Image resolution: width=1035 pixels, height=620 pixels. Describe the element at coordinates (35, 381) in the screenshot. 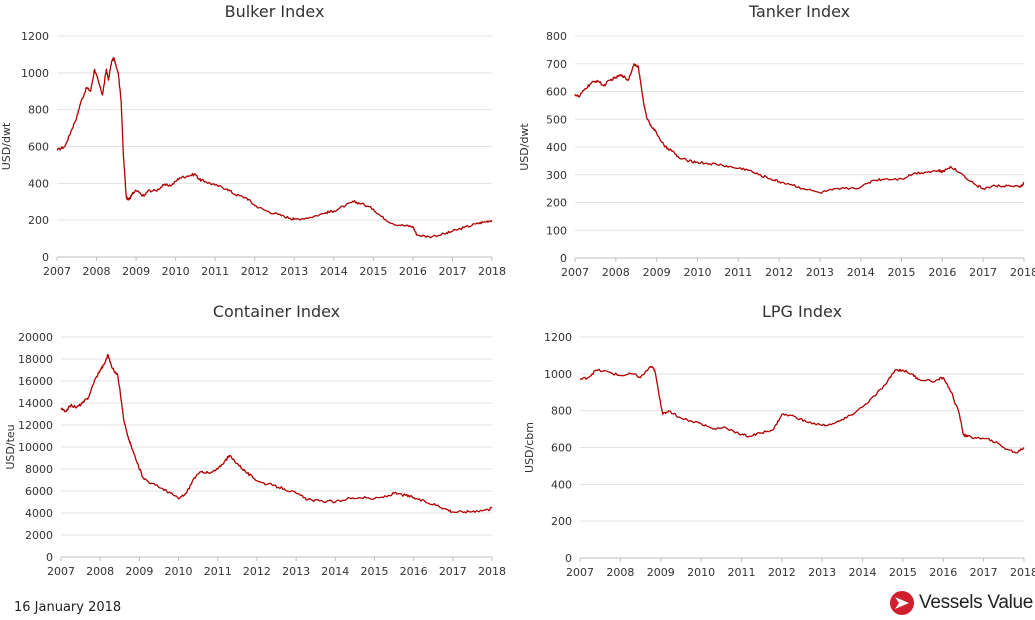

I see `y-tick-label: 16000` at that location.